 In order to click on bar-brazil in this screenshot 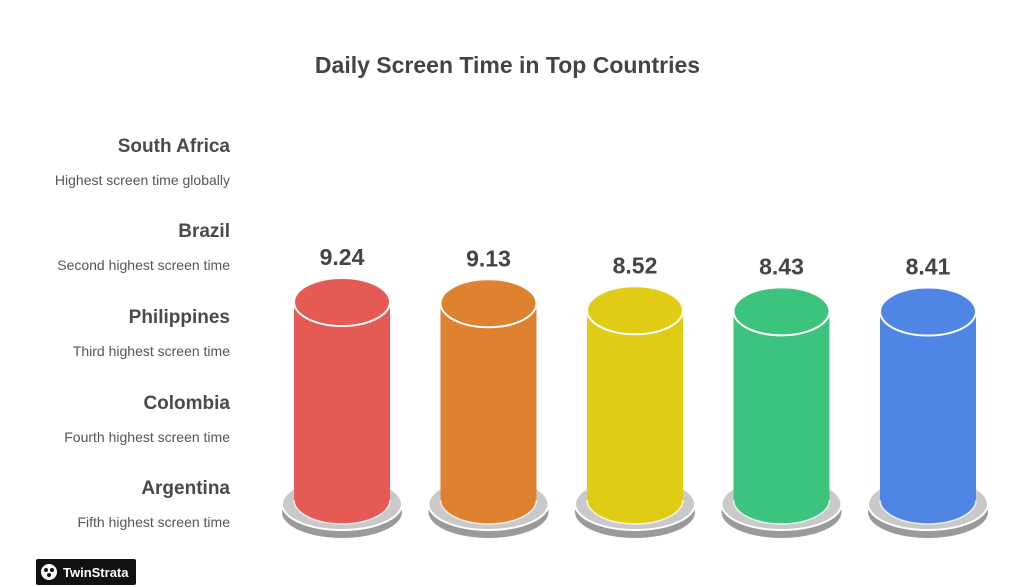, I will do `click(488, 413)`.